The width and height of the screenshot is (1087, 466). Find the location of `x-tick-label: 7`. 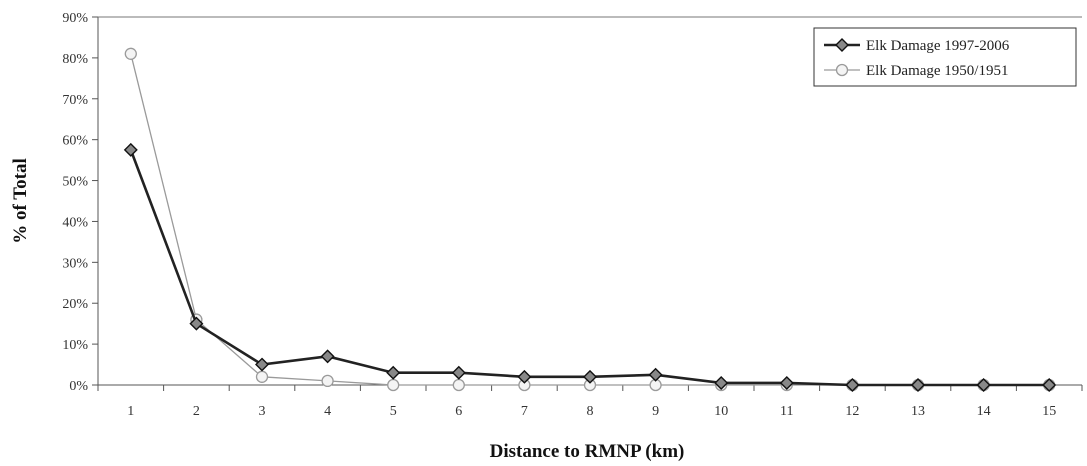

x-tick-label: 7 is located at coordinates (524, 411).